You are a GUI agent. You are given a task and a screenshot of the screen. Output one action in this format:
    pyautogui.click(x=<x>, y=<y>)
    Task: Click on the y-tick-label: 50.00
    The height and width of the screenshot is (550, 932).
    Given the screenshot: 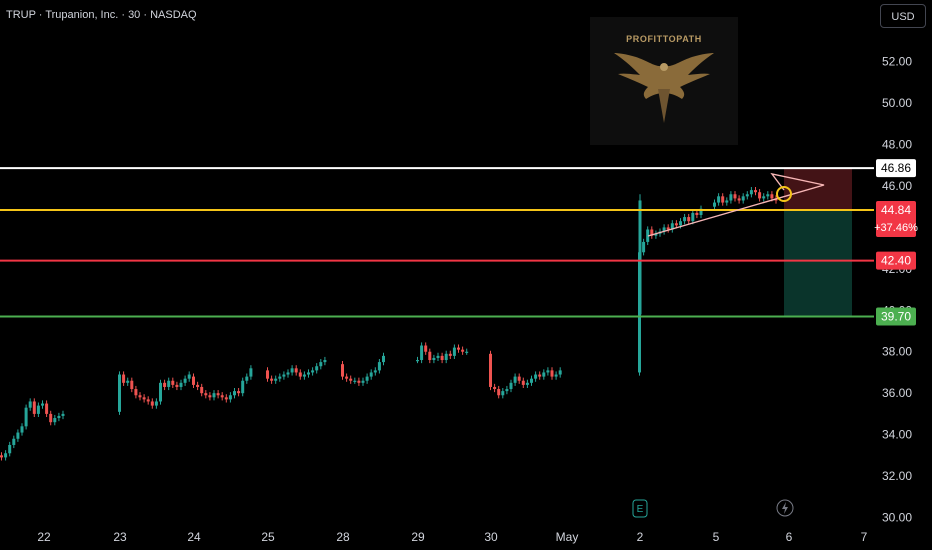 What is the action you would take?
    pyautogui.click(x=897, y=103)
    